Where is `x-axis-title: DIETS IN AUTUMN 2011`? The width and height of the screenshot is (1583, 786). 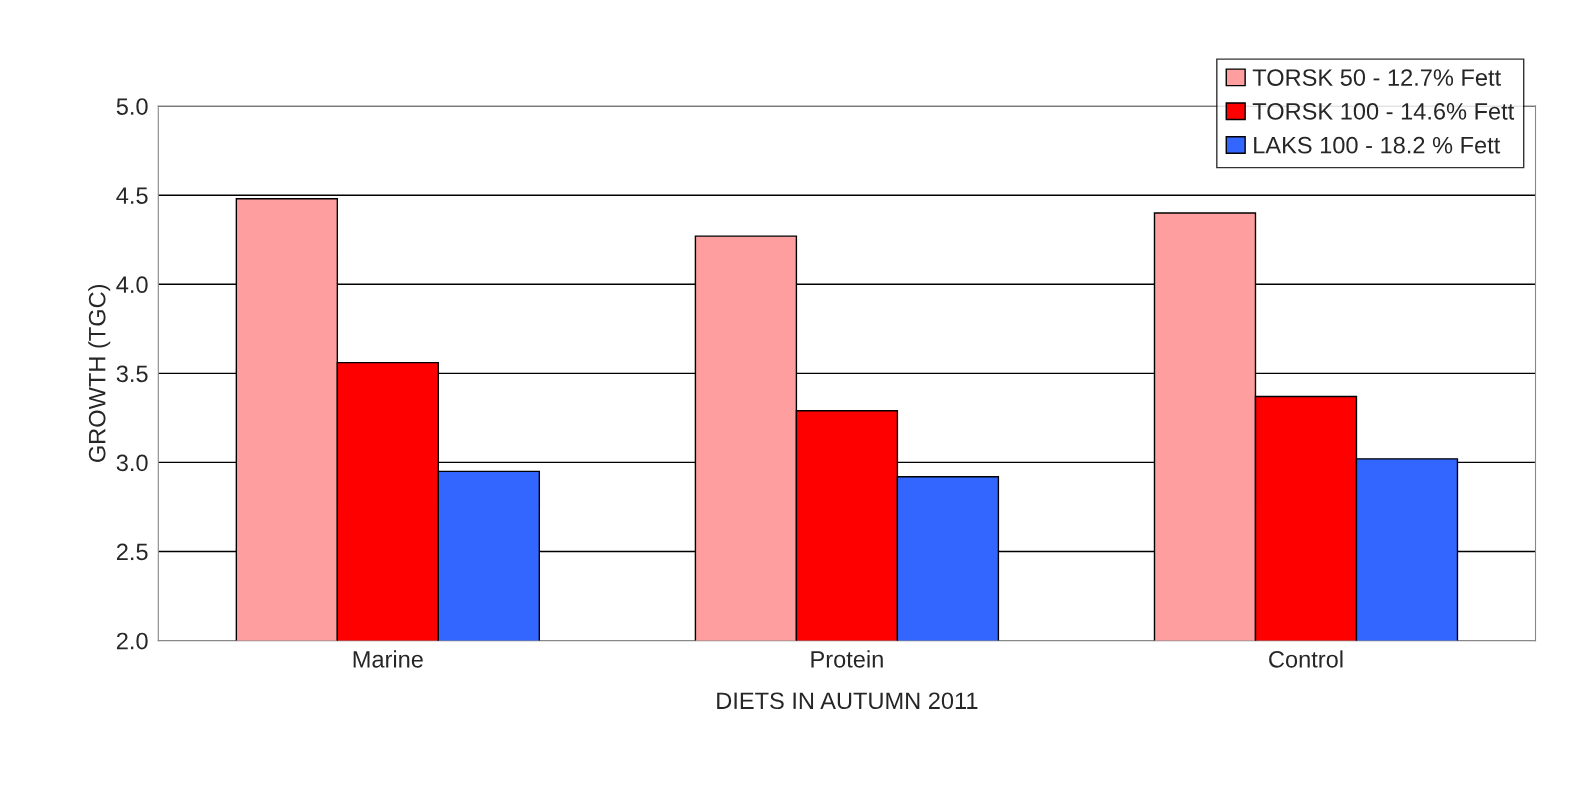
x-axis-title: DIETS IN AUTUMN 2011 is located at coordinates (847, 701).